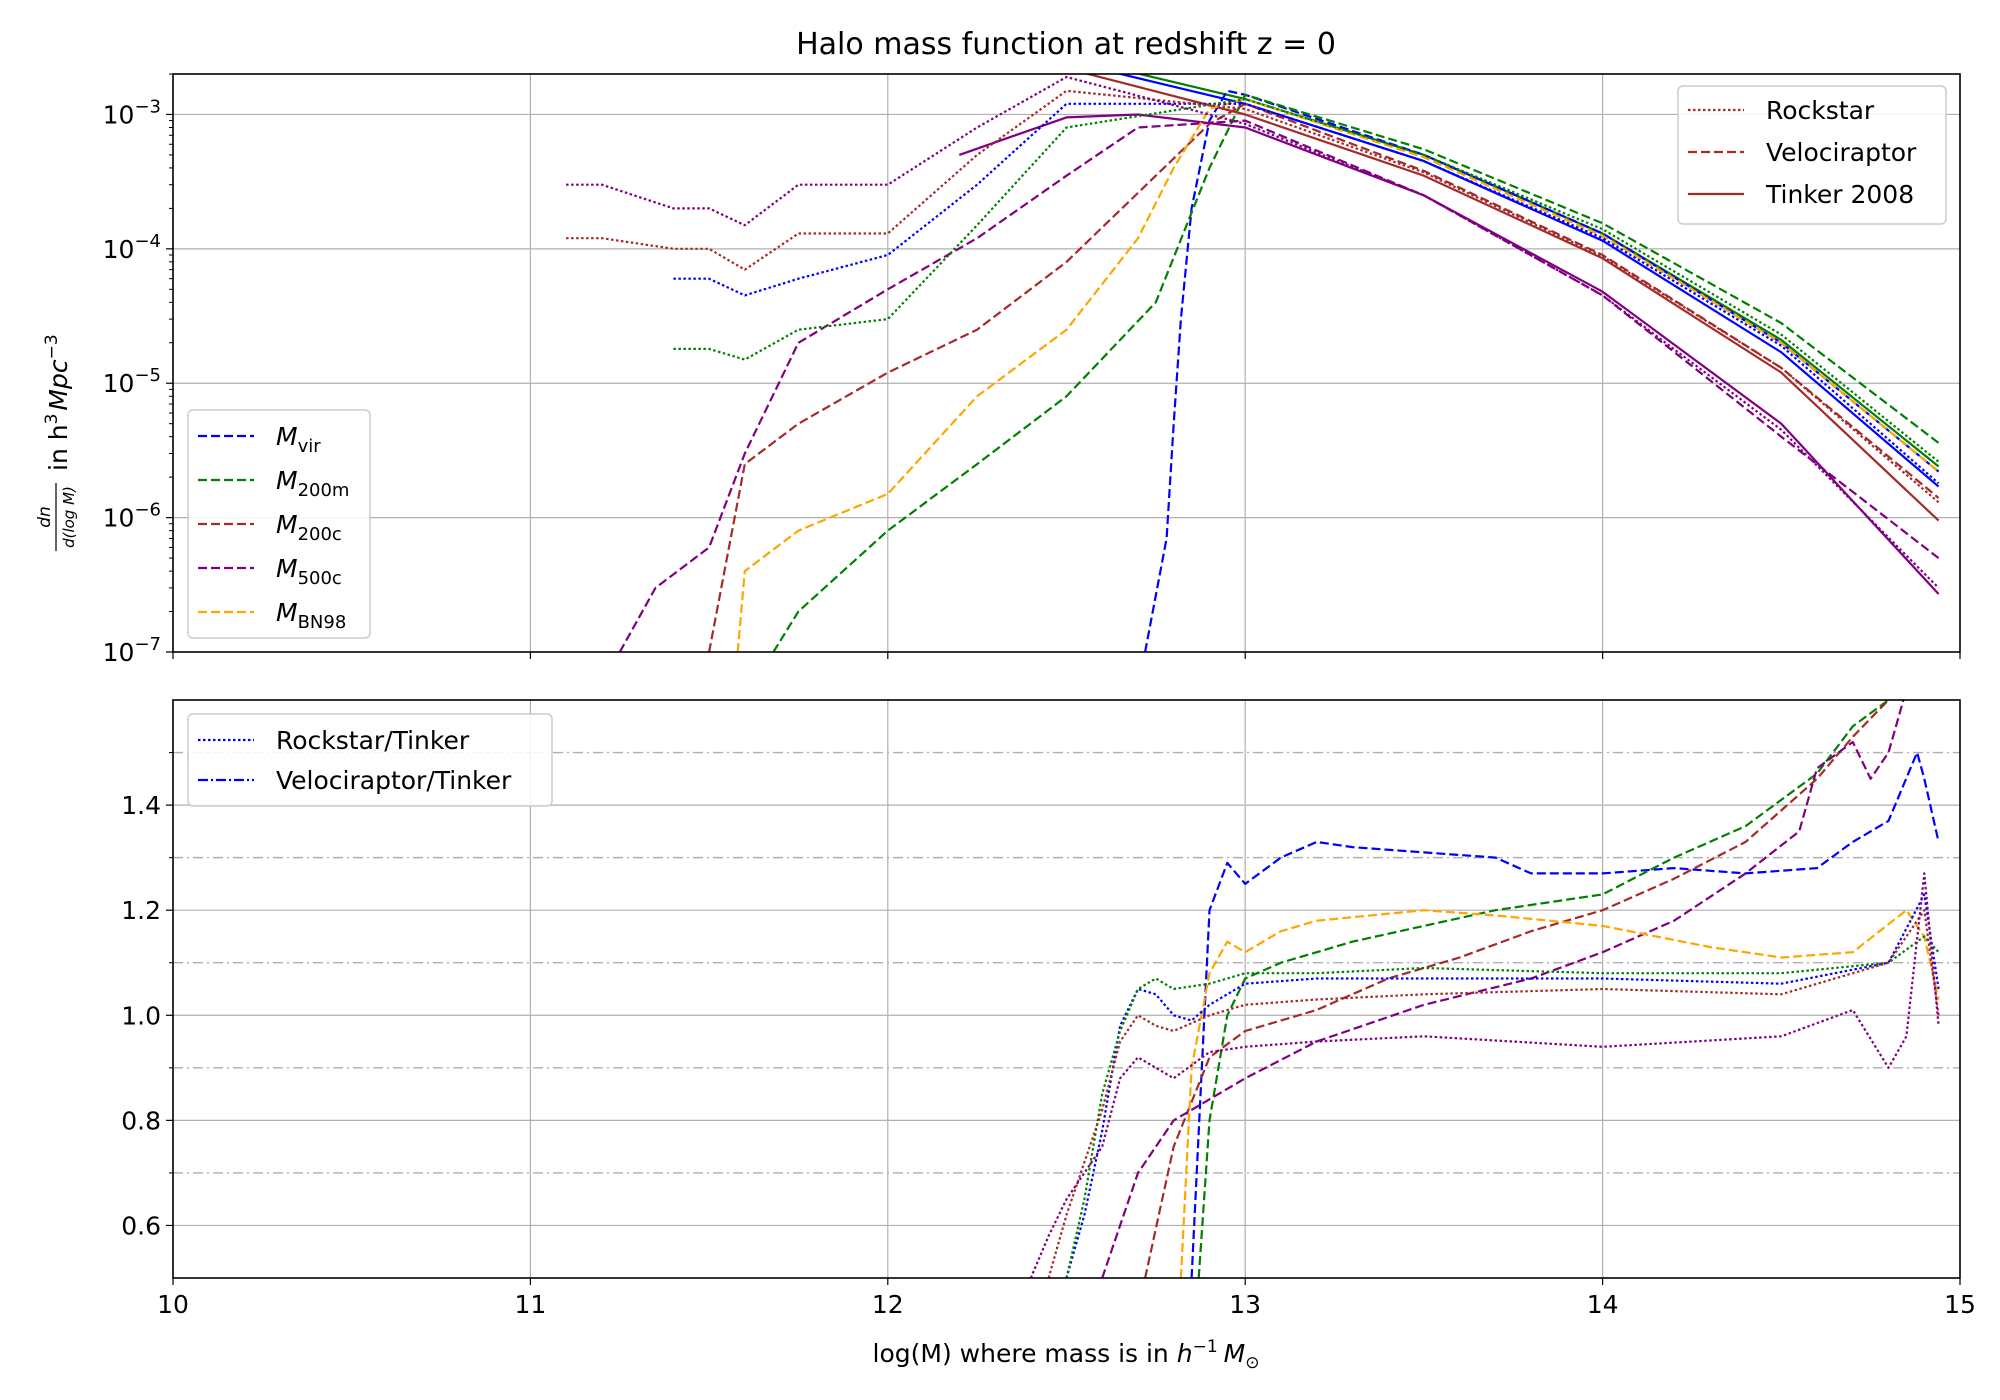  I want to click on ylabel-text: in h3Mpc−3, so click(57, 402).